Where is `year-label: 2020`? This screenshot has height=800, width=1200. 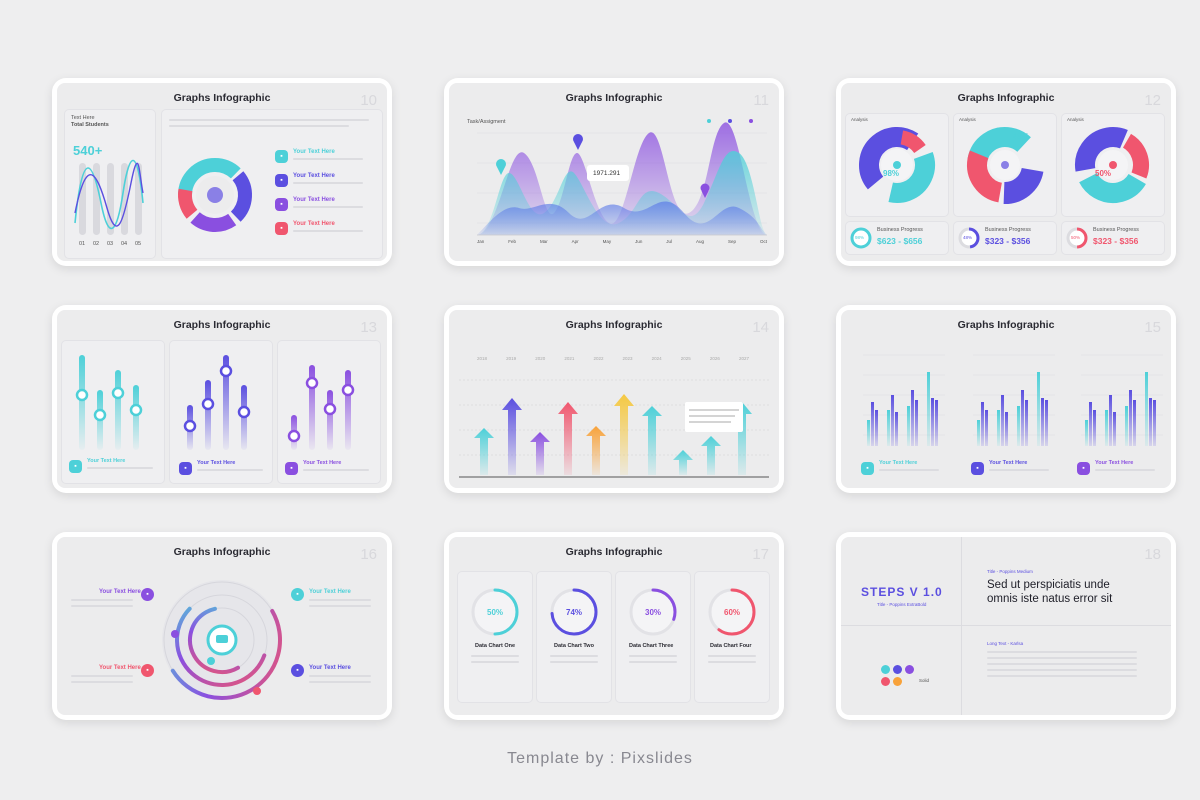
year-label: 2020 is located at coordinates (540, 358).